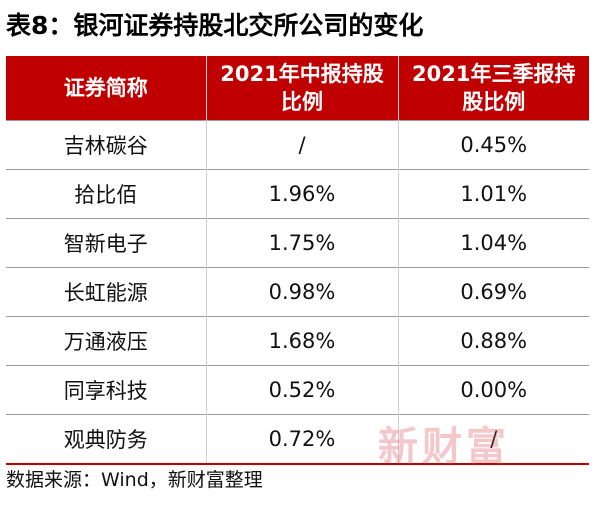 The width and height of the screenshot is (594, 506). What do you see at coordinates (215, 25) in the screenshot?
I see `table-title: 表8：银河证券持股北交所公司的变化` at bounding box center [215, 25].